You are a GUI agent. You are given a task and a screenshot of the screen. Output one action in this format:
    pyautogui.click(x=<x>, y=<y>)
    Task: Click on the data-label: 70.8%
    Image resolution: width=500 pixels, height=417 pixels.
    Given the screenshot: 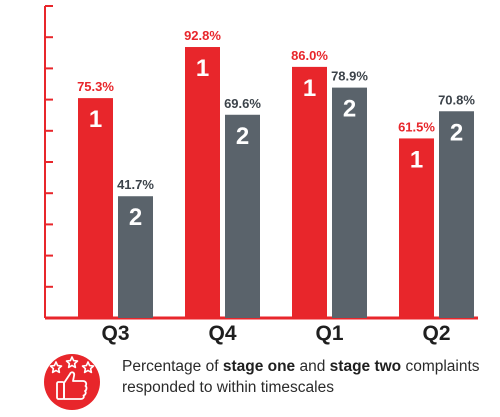 What is the action you would take?
    pyautogui.click(x=456, y=99)
    